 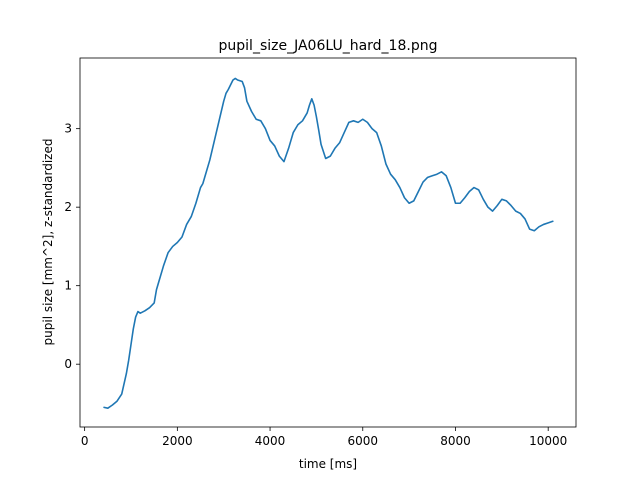 What do you see at coordinates (68, 129) in the screenshot?
I see `y-tick-label: 3` at bounding box center [68, 129].